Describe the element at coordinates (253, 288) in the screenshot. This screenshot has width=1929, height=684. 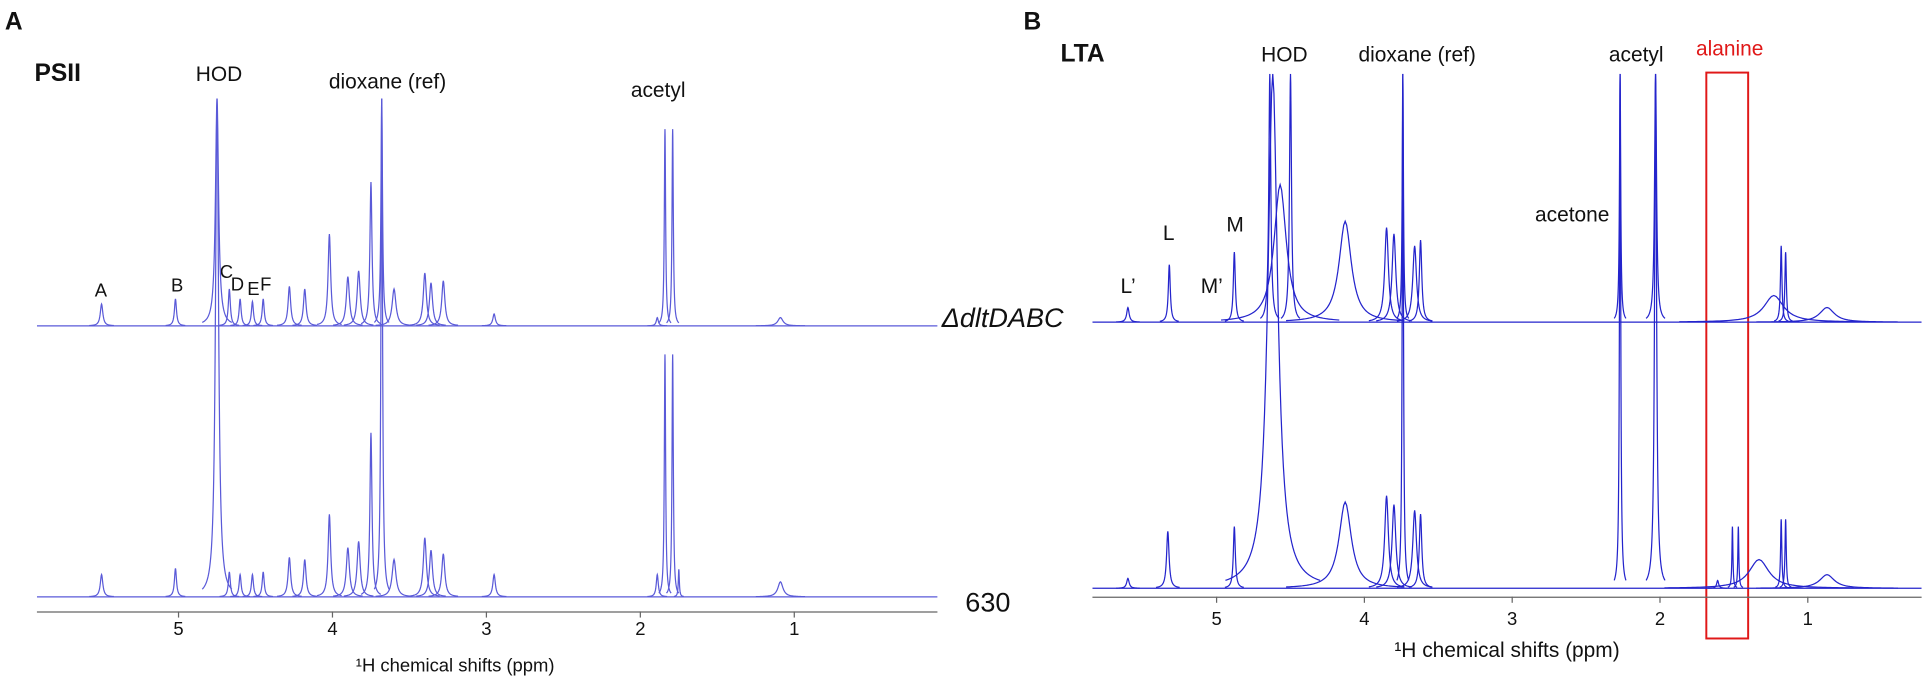
I see `annotation: E` at that location.